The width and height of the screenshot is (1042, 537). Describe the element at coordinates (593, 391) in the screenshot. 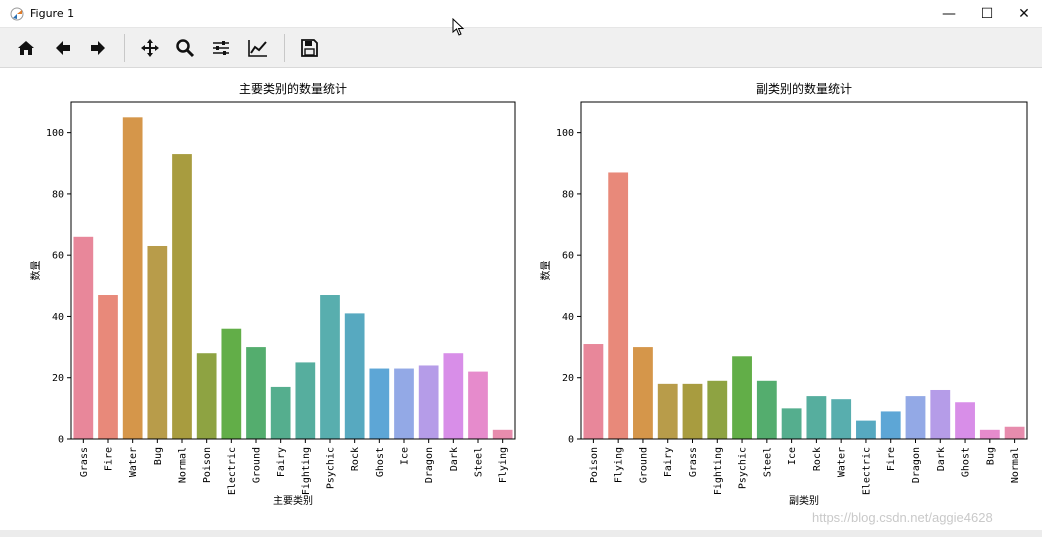

I see `bar-poison` at that location.